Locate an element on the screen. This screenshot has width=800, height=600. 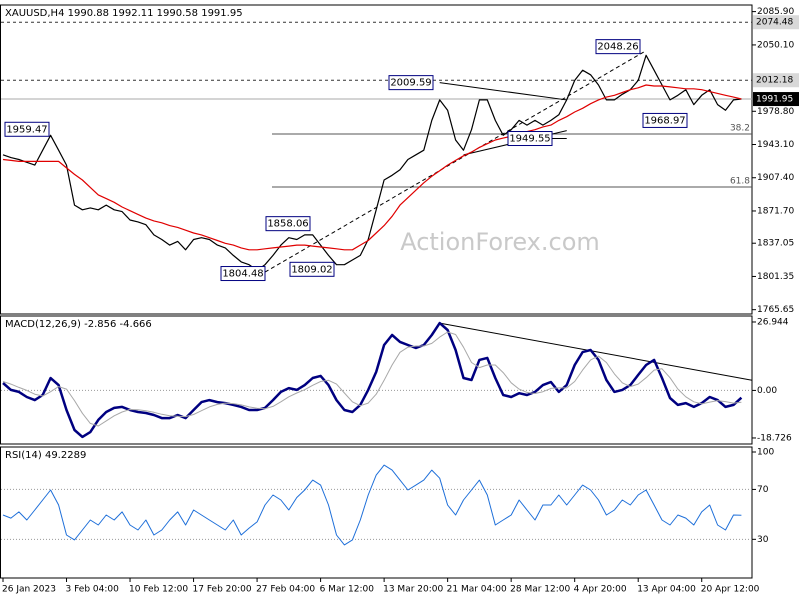
y-tick-label: 100 is located at coordinates (765, 452).